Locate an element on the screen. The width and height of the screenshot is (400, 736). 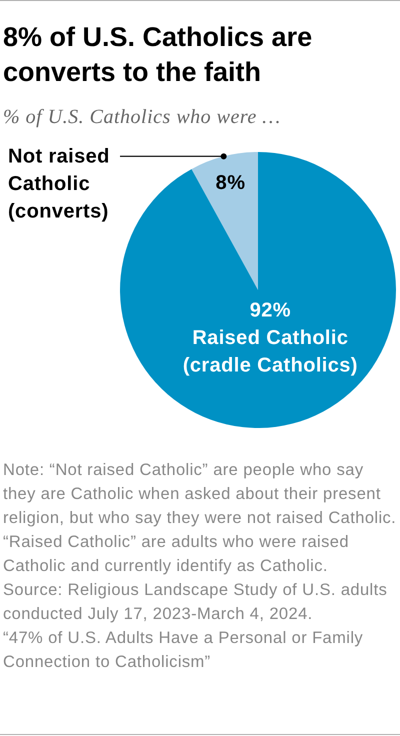
chart-title: 8% of U.S. Catholics are converts to the faith is located at coordinates (158, 55).